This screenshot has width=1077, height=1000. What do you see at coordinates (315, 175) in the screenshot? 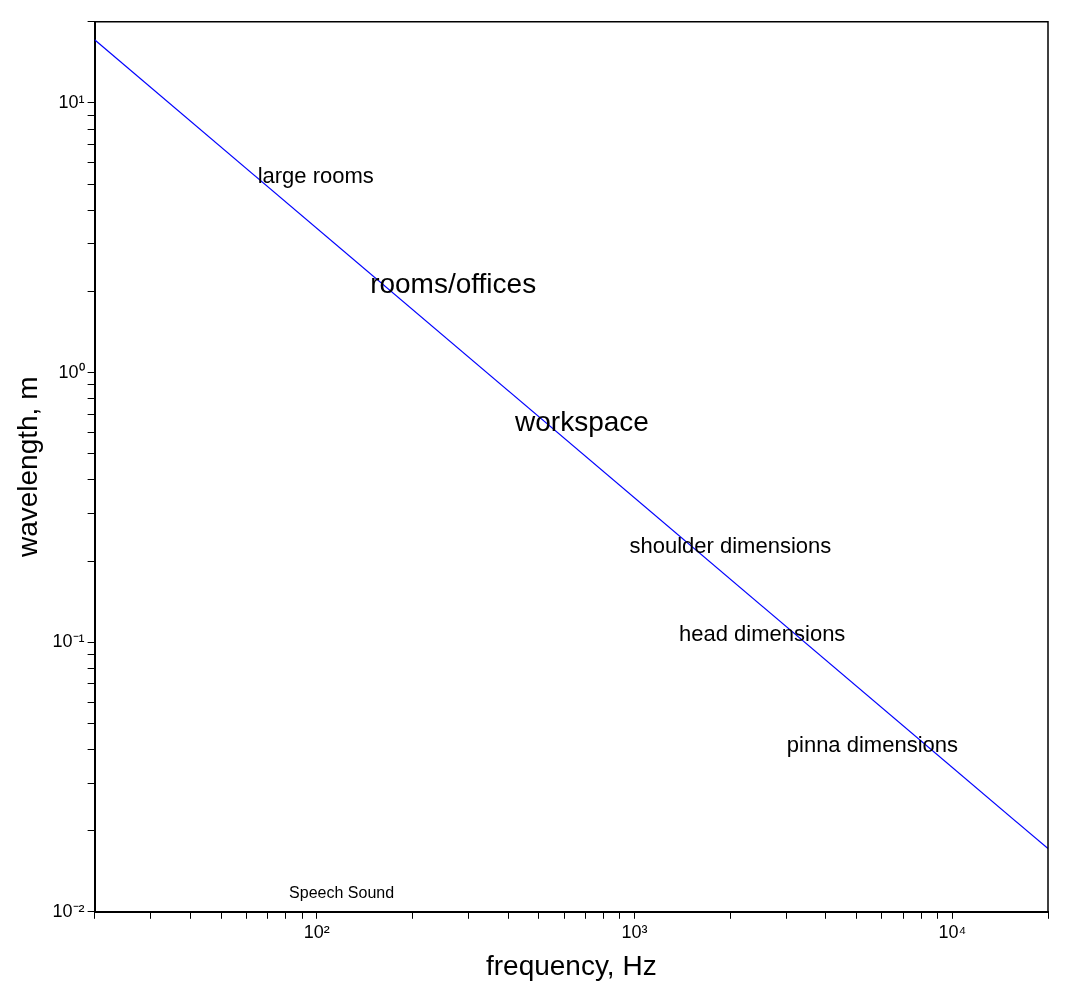
I see `annotation: large rooms` at bounding box center [315, 175].